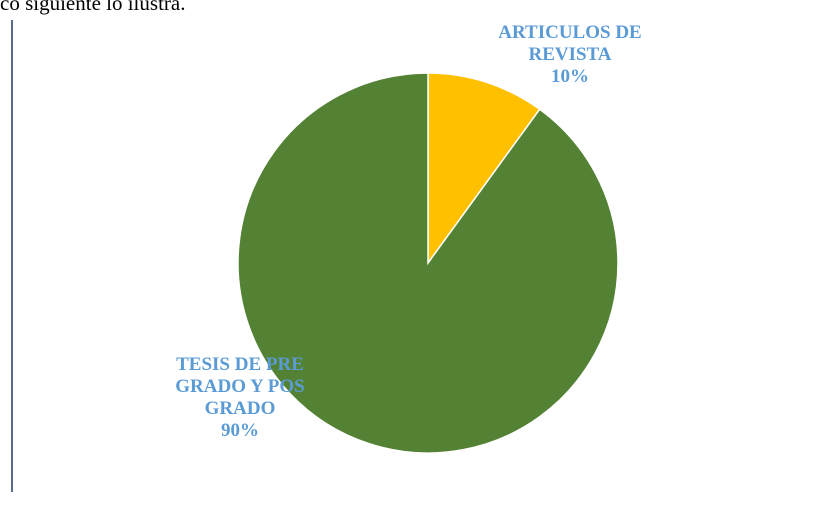 Image resolution: width=834 pixels, height=505 pixels. I want to click on category-label: TESIS DE PRE GRADO Y POS GRADO, so click(240, 386).